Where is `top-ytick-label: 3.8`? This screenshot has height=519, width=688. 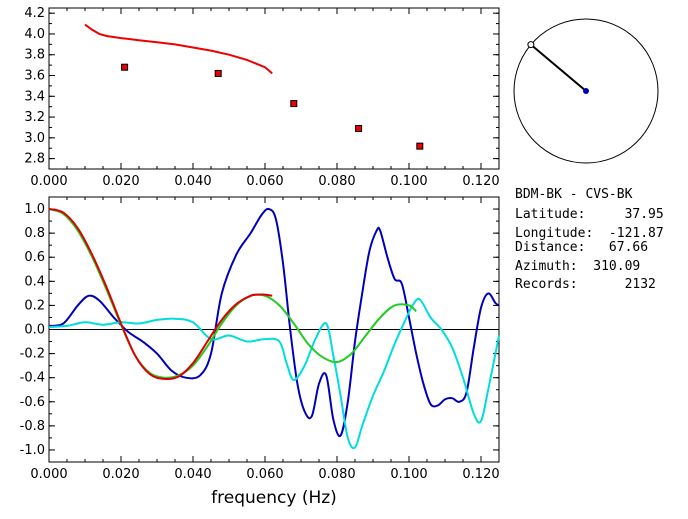
top-ytick-label: 3.8 is located at coordinates (34, 55).